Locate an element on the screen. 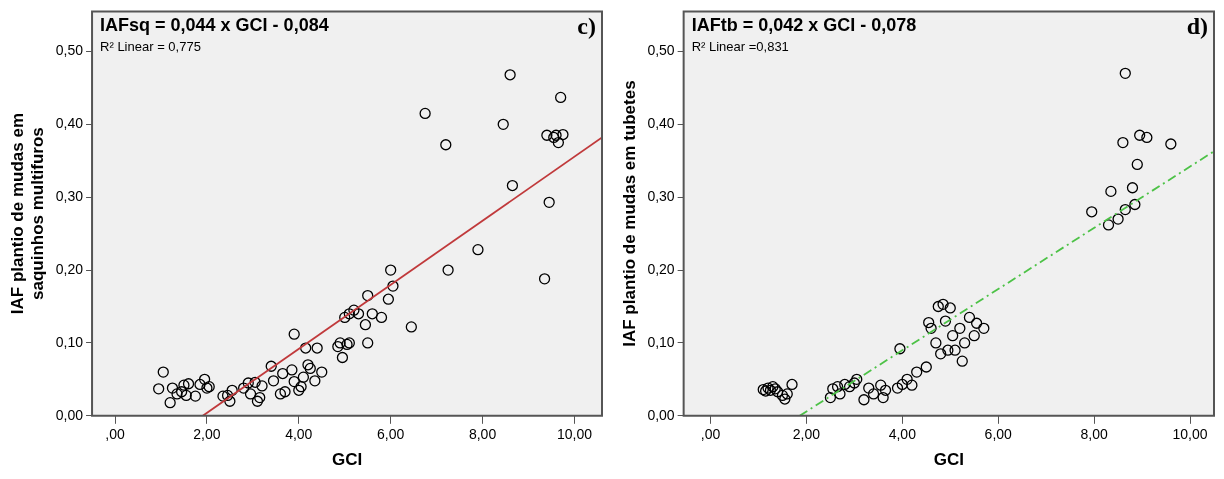  annotation: c) is located at coordinates (586, 25).